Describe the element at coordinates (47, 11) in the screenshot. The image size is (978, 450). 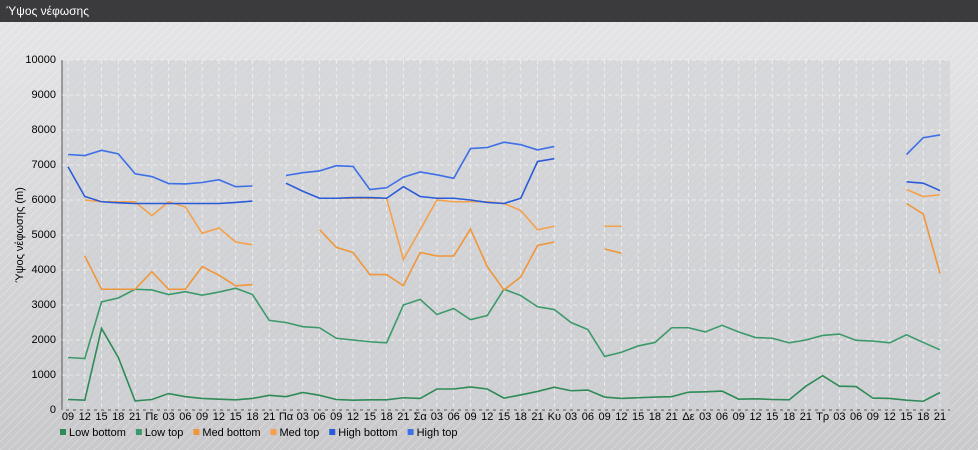
I see `chart-title: Ύψος νέφωσης` at that location.